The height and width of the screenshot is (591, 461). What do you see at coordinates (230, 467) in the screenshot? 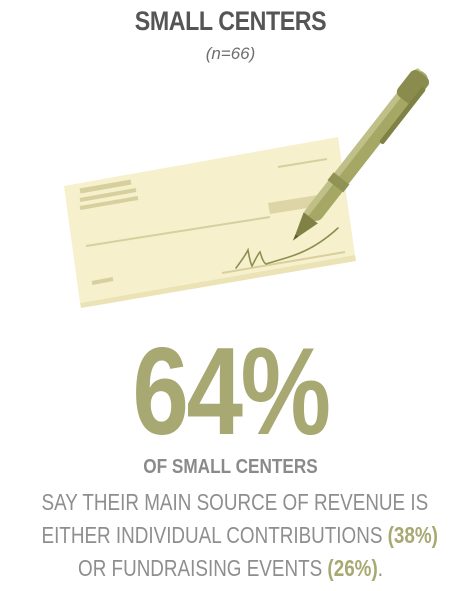
I see `caption-lead: OF SMALL CENTERS` at bounding box center [230, 467].